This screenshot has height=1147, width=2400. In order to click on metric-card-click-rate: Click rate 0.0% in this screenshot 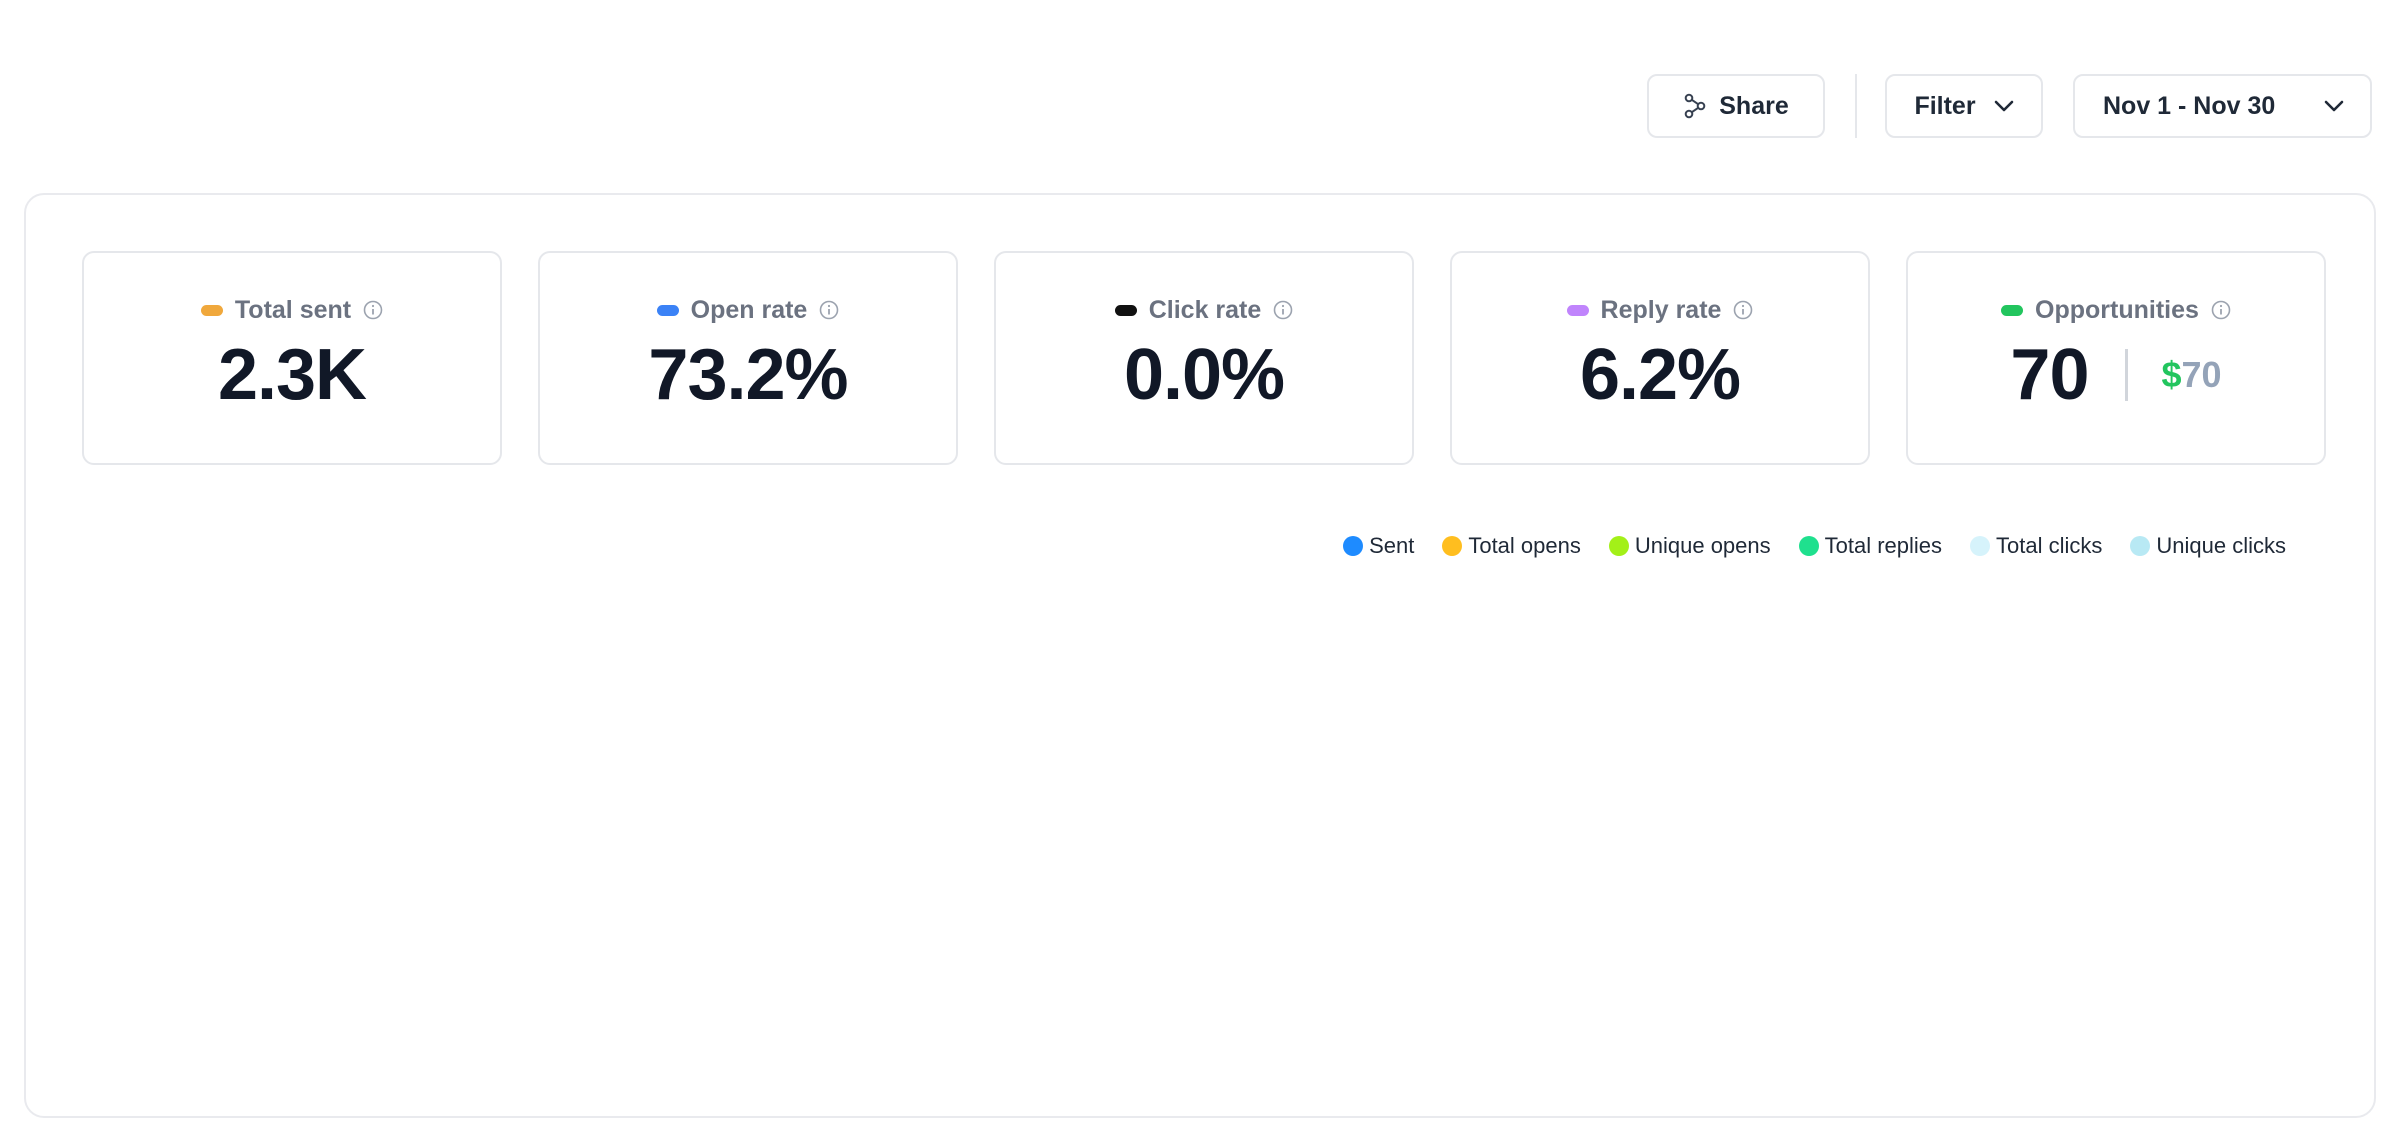, I will do `click(1204, 358)`.